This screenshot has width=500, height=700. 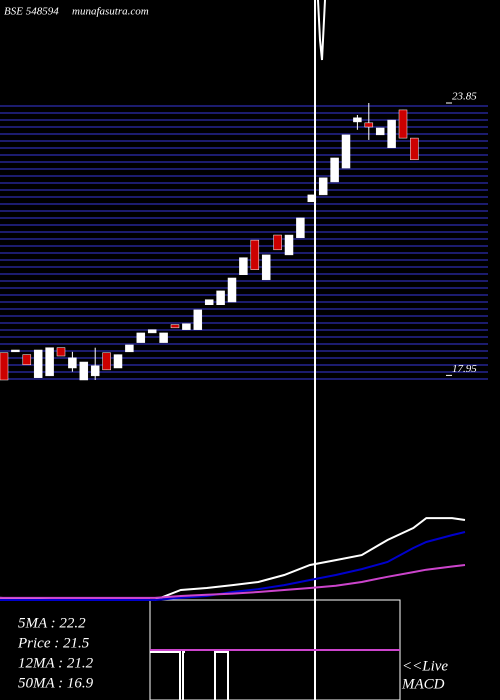 What do you see at coordinates (52, 623) in the screenshot?
I see `stat-label: 5MA : 22.2` at bounding box center [52, 623].